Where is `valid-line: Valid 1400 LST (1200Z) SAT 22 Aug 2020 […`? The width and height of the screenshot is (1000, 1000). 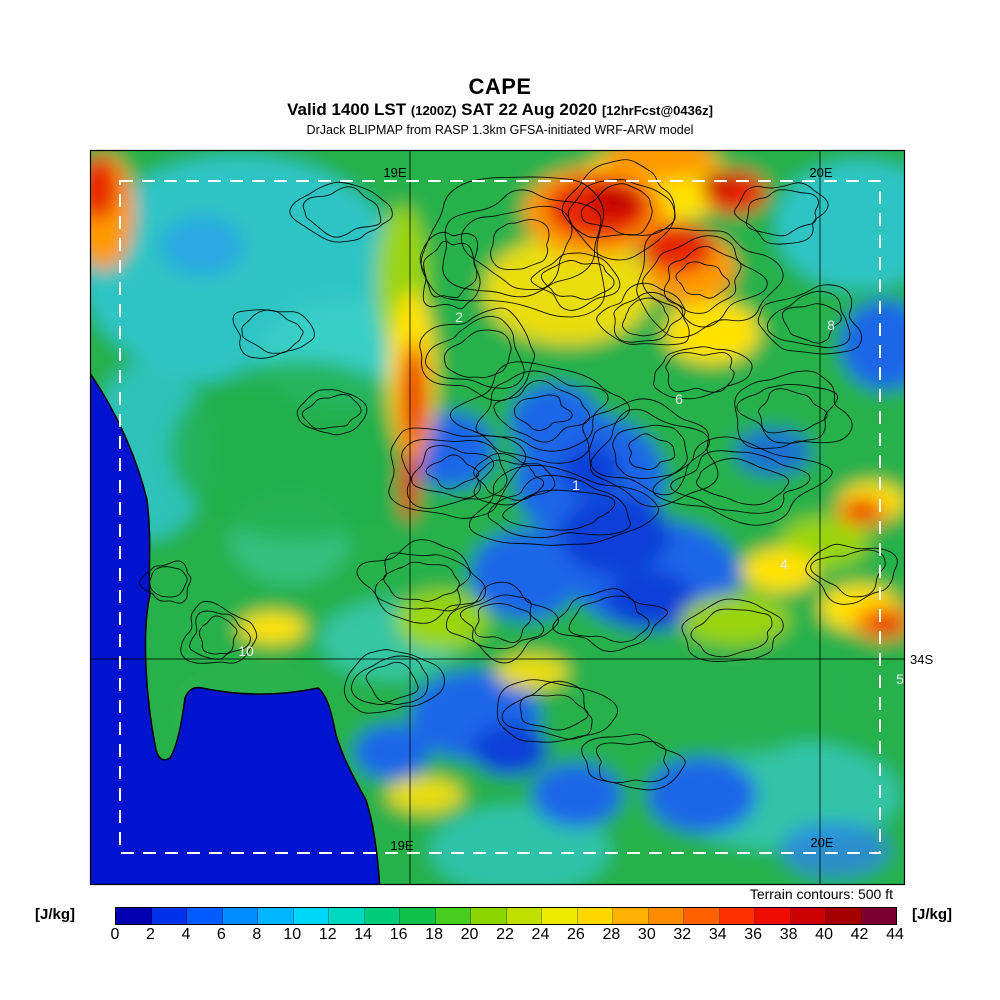
valid-line: Valid 1400 LST (1200Z) SAT 22 Aug 2020 [… is located at coordinates (500, 110).